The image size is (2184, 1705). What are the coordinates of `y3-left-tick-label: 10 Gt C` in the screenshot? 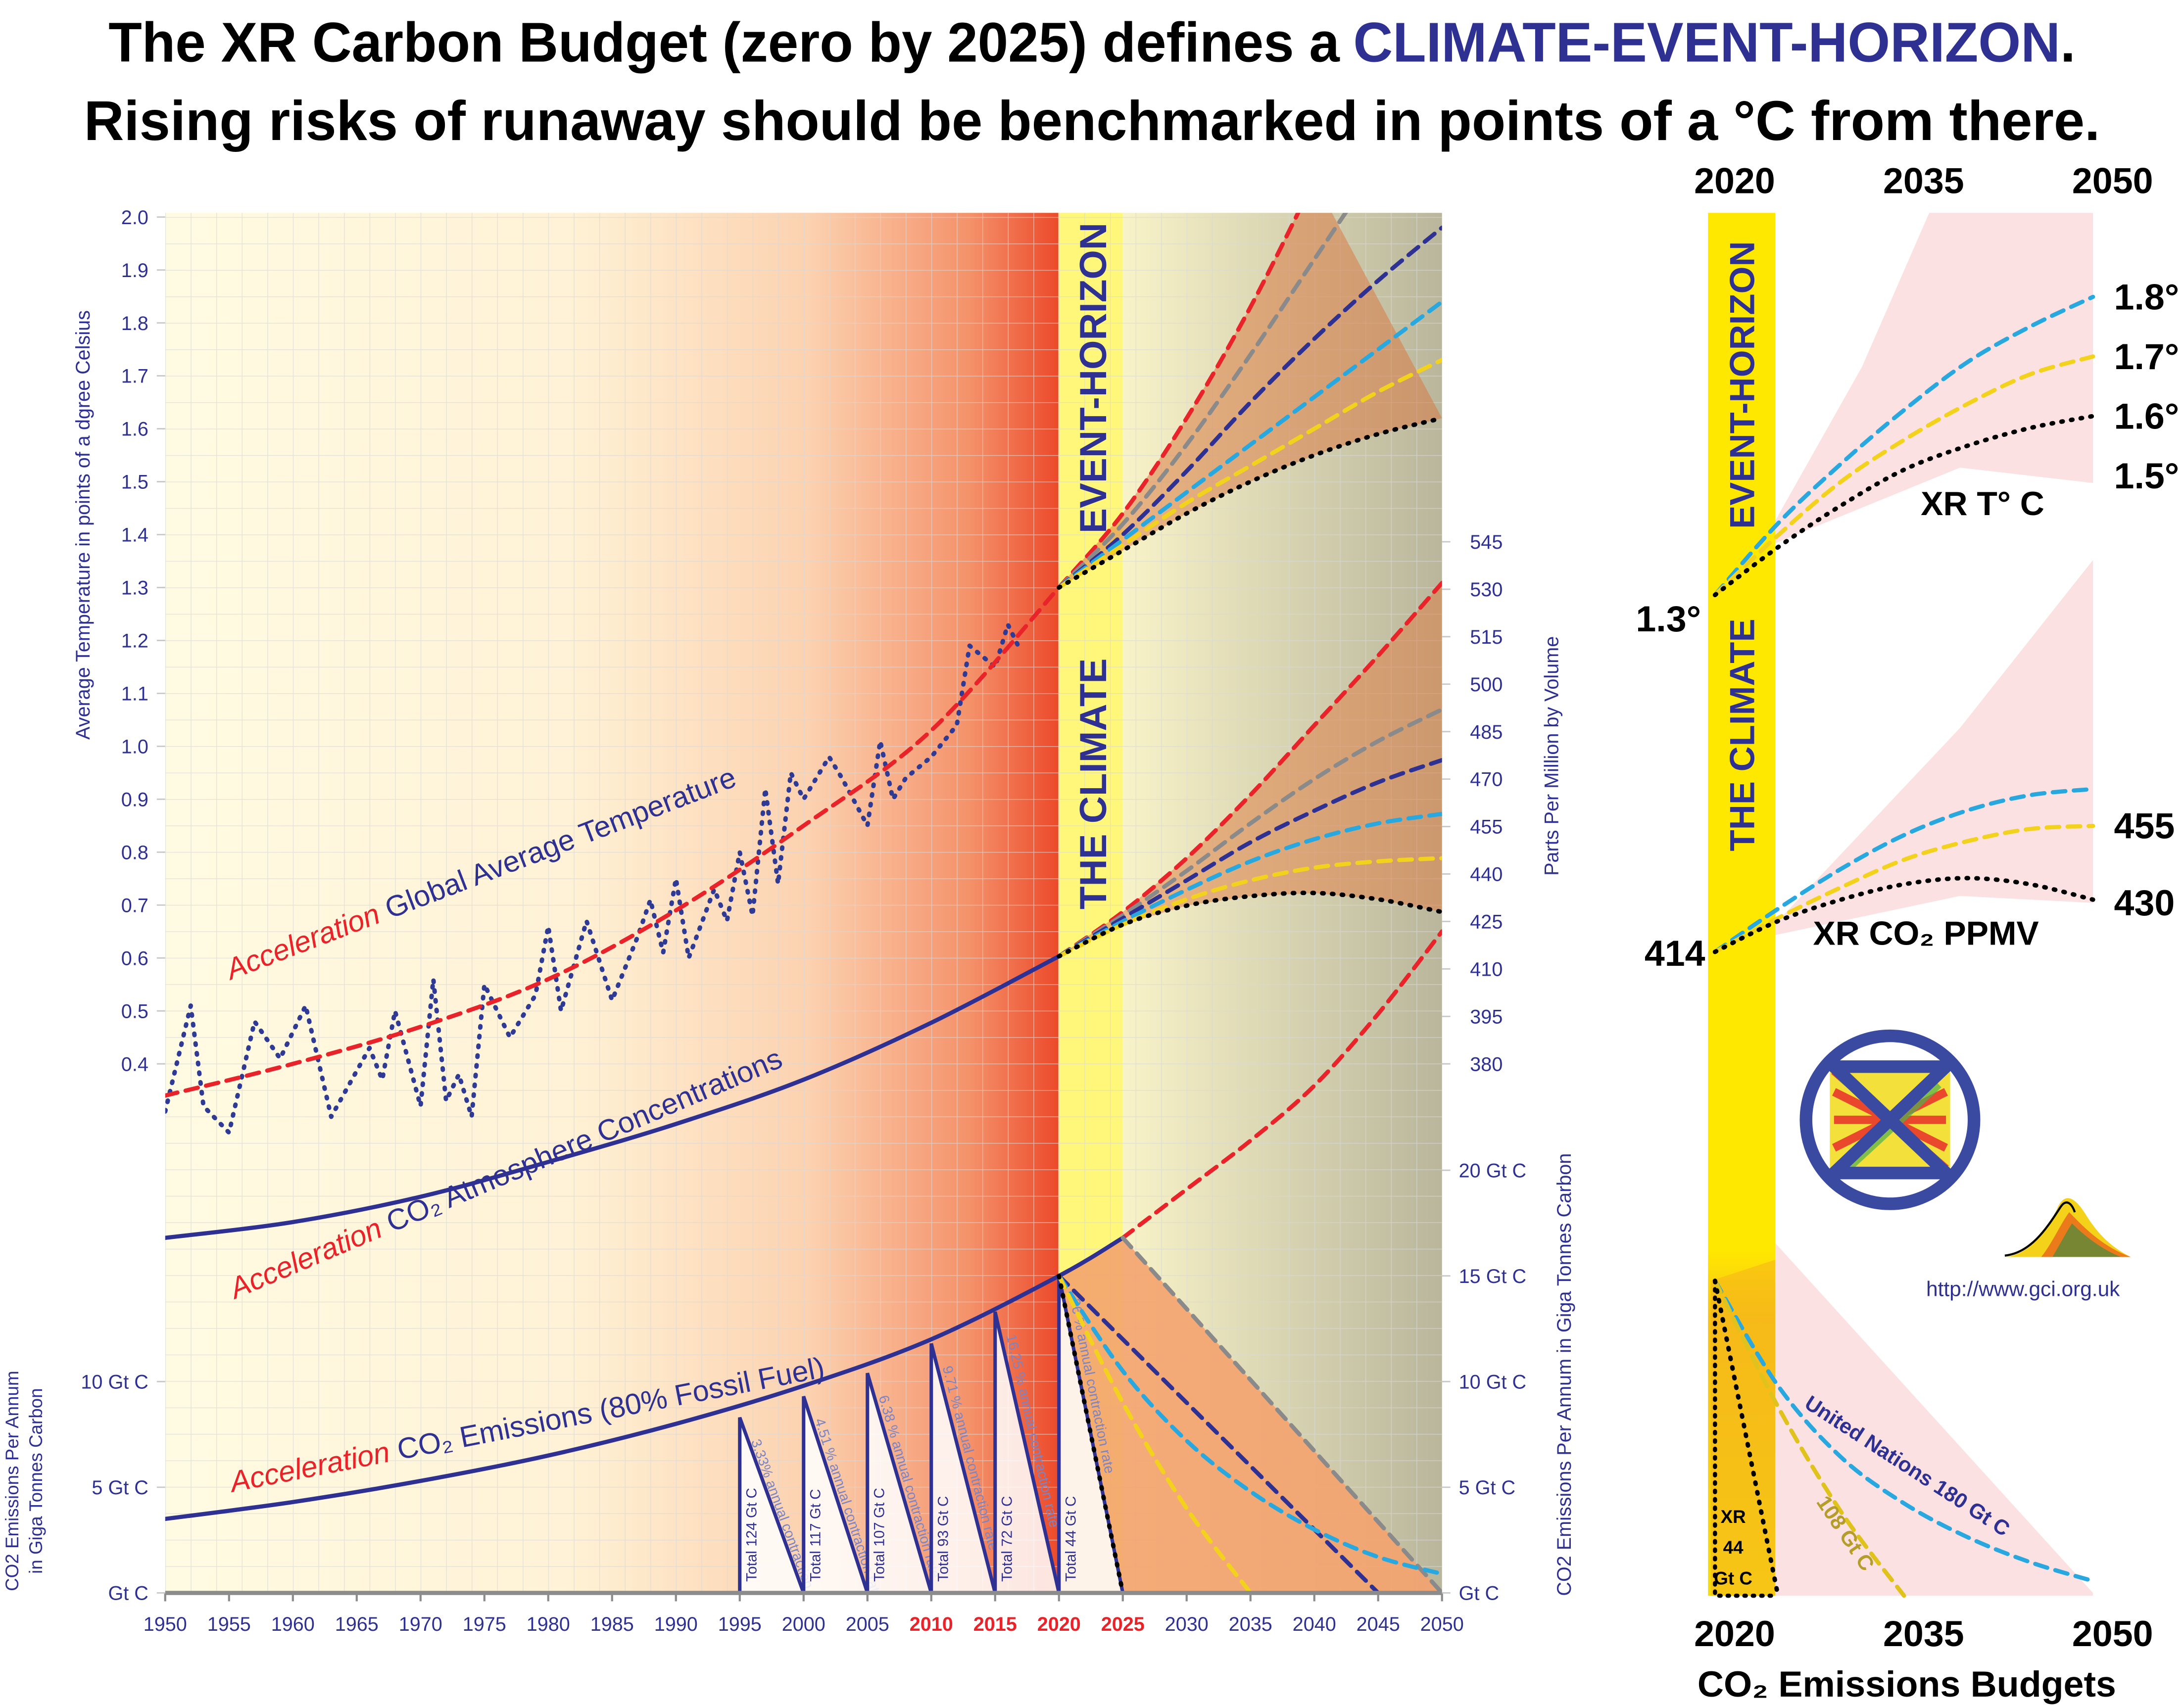 It's located at (114, 1382).